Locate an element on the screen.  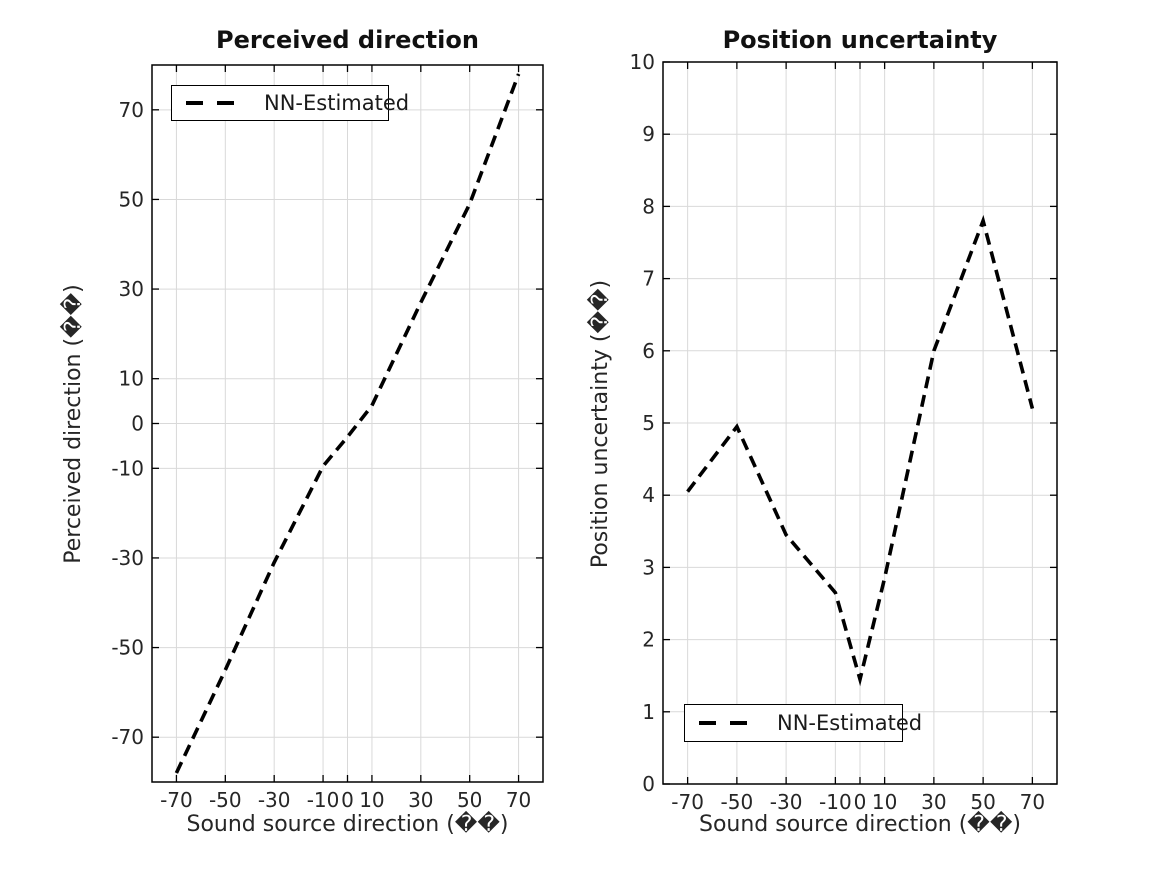
legend-label-right: NN-Estimated is located at coordinates (850, 723).